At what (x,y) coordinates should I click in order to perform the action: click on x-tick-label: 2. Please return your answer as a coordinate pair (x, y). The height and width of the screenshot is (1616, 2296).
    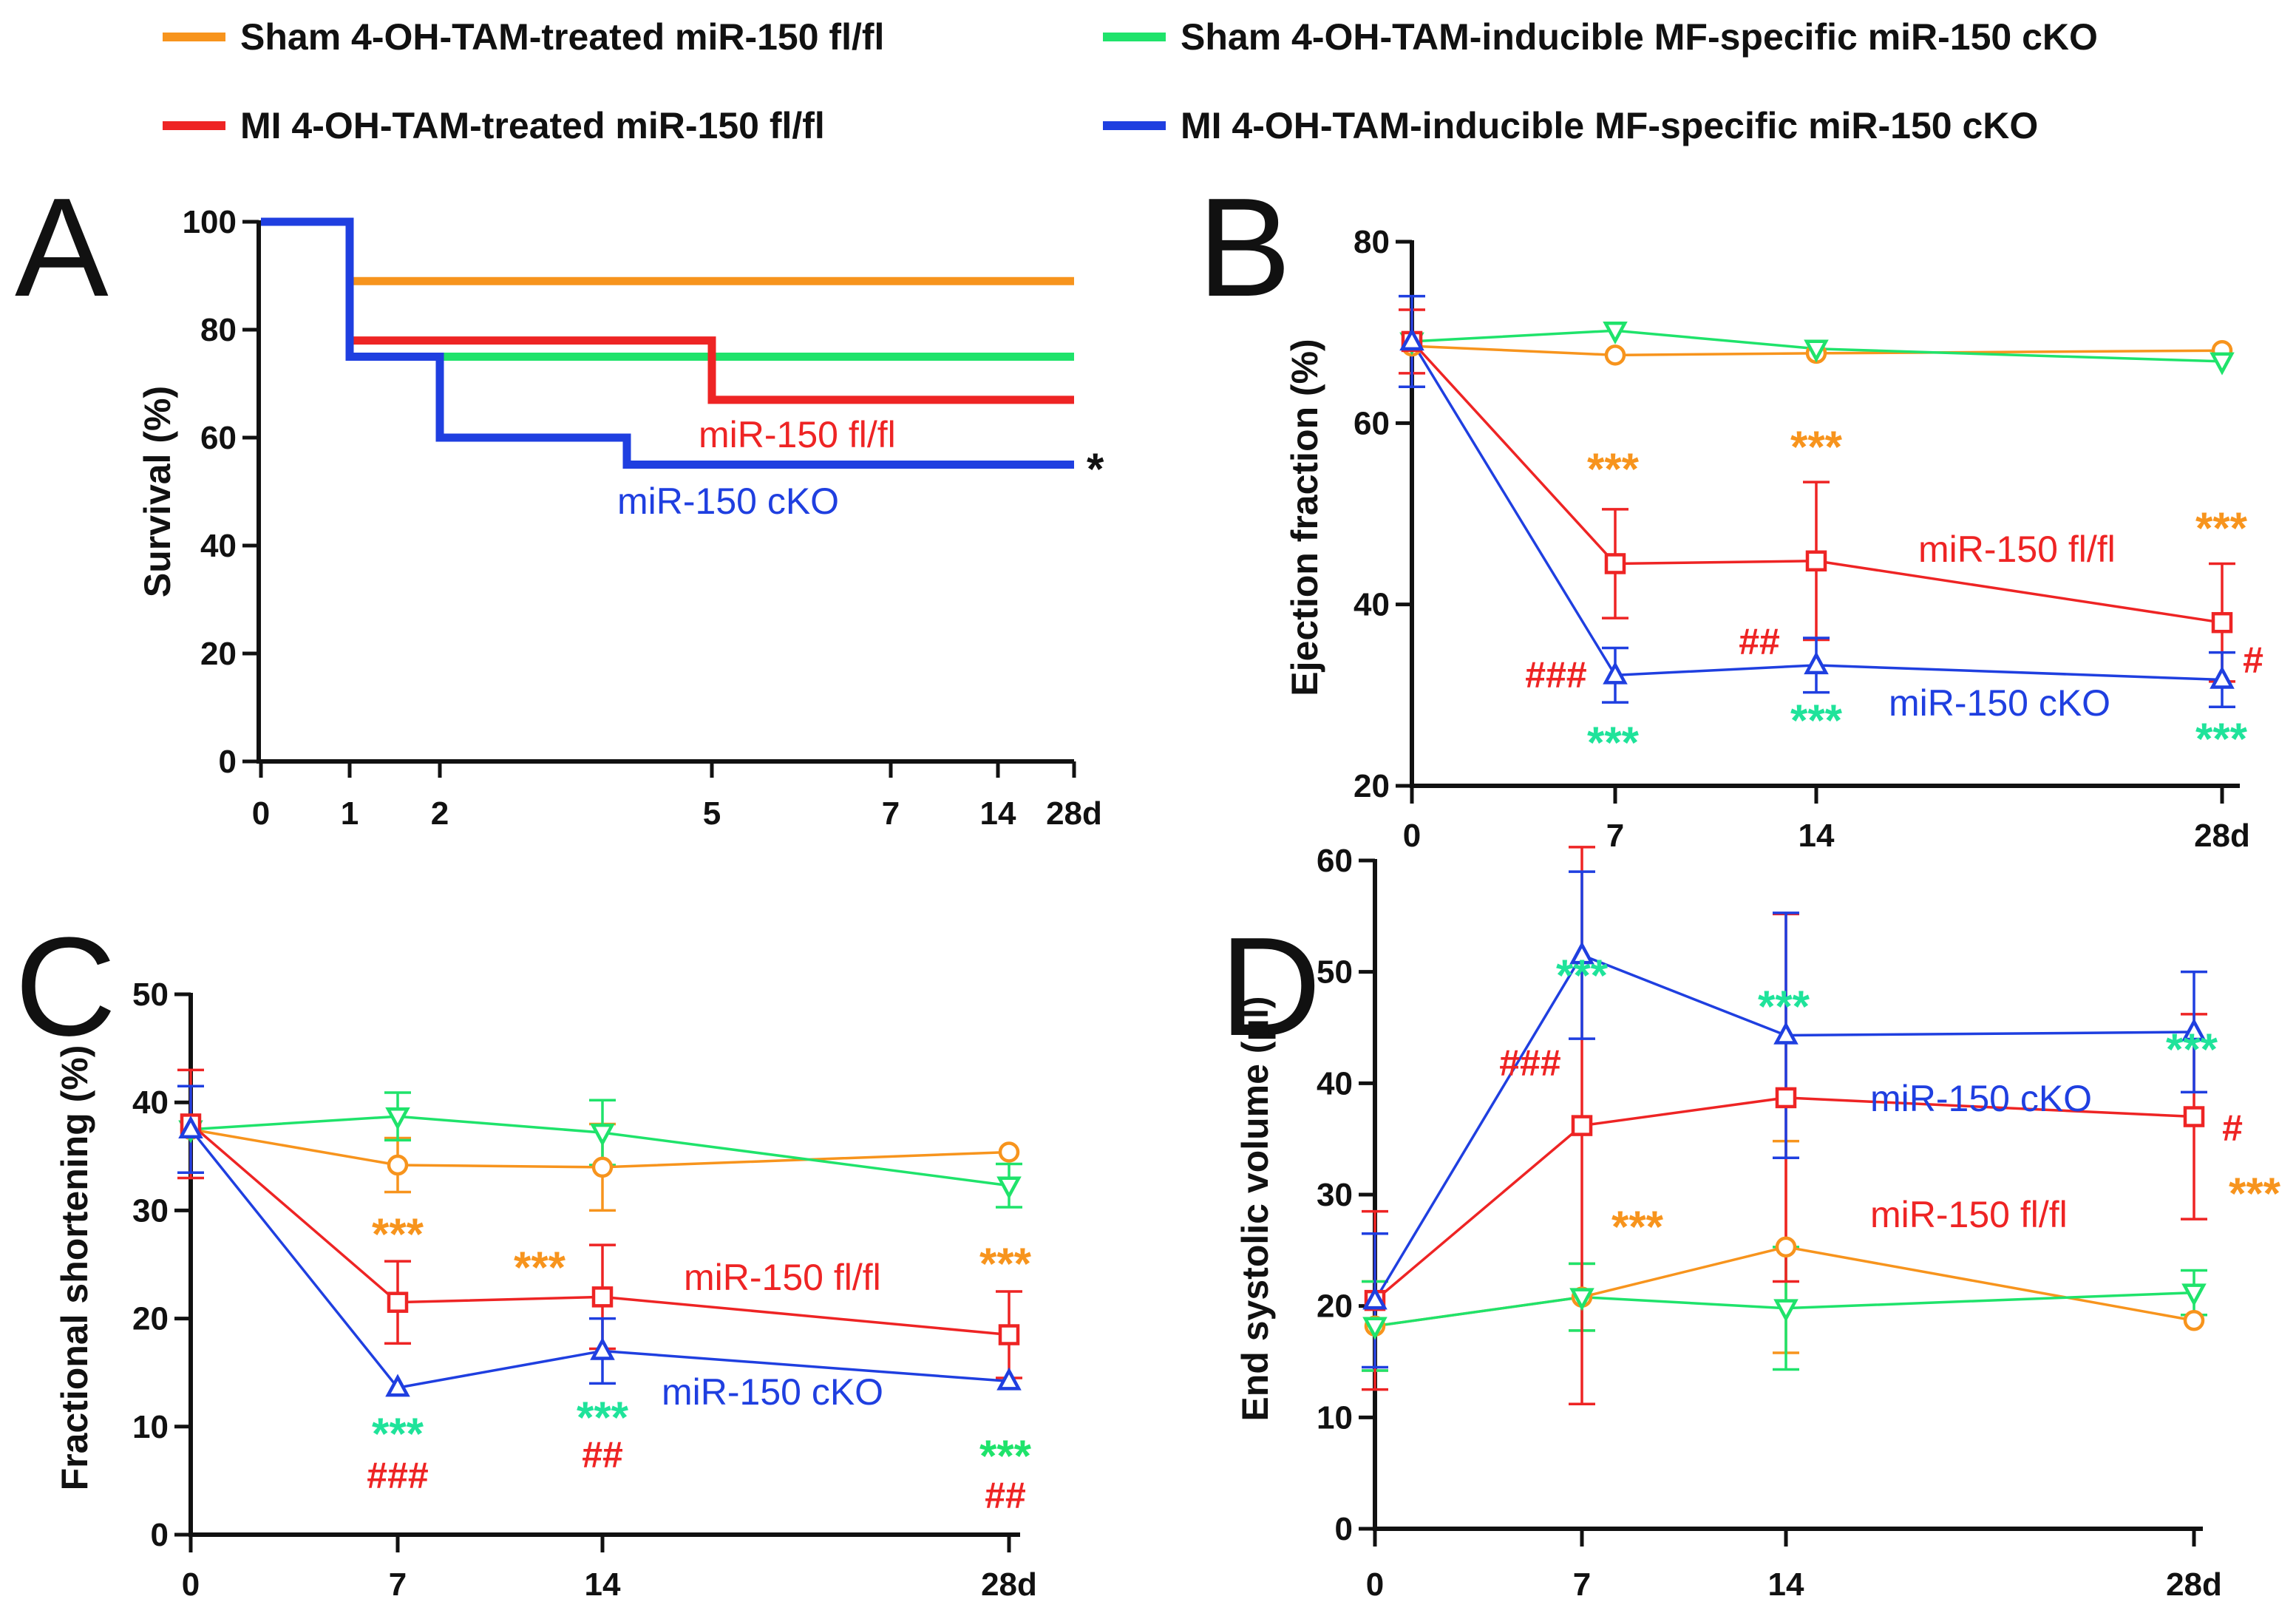
    Looking at the image, I should click on (440, 813).